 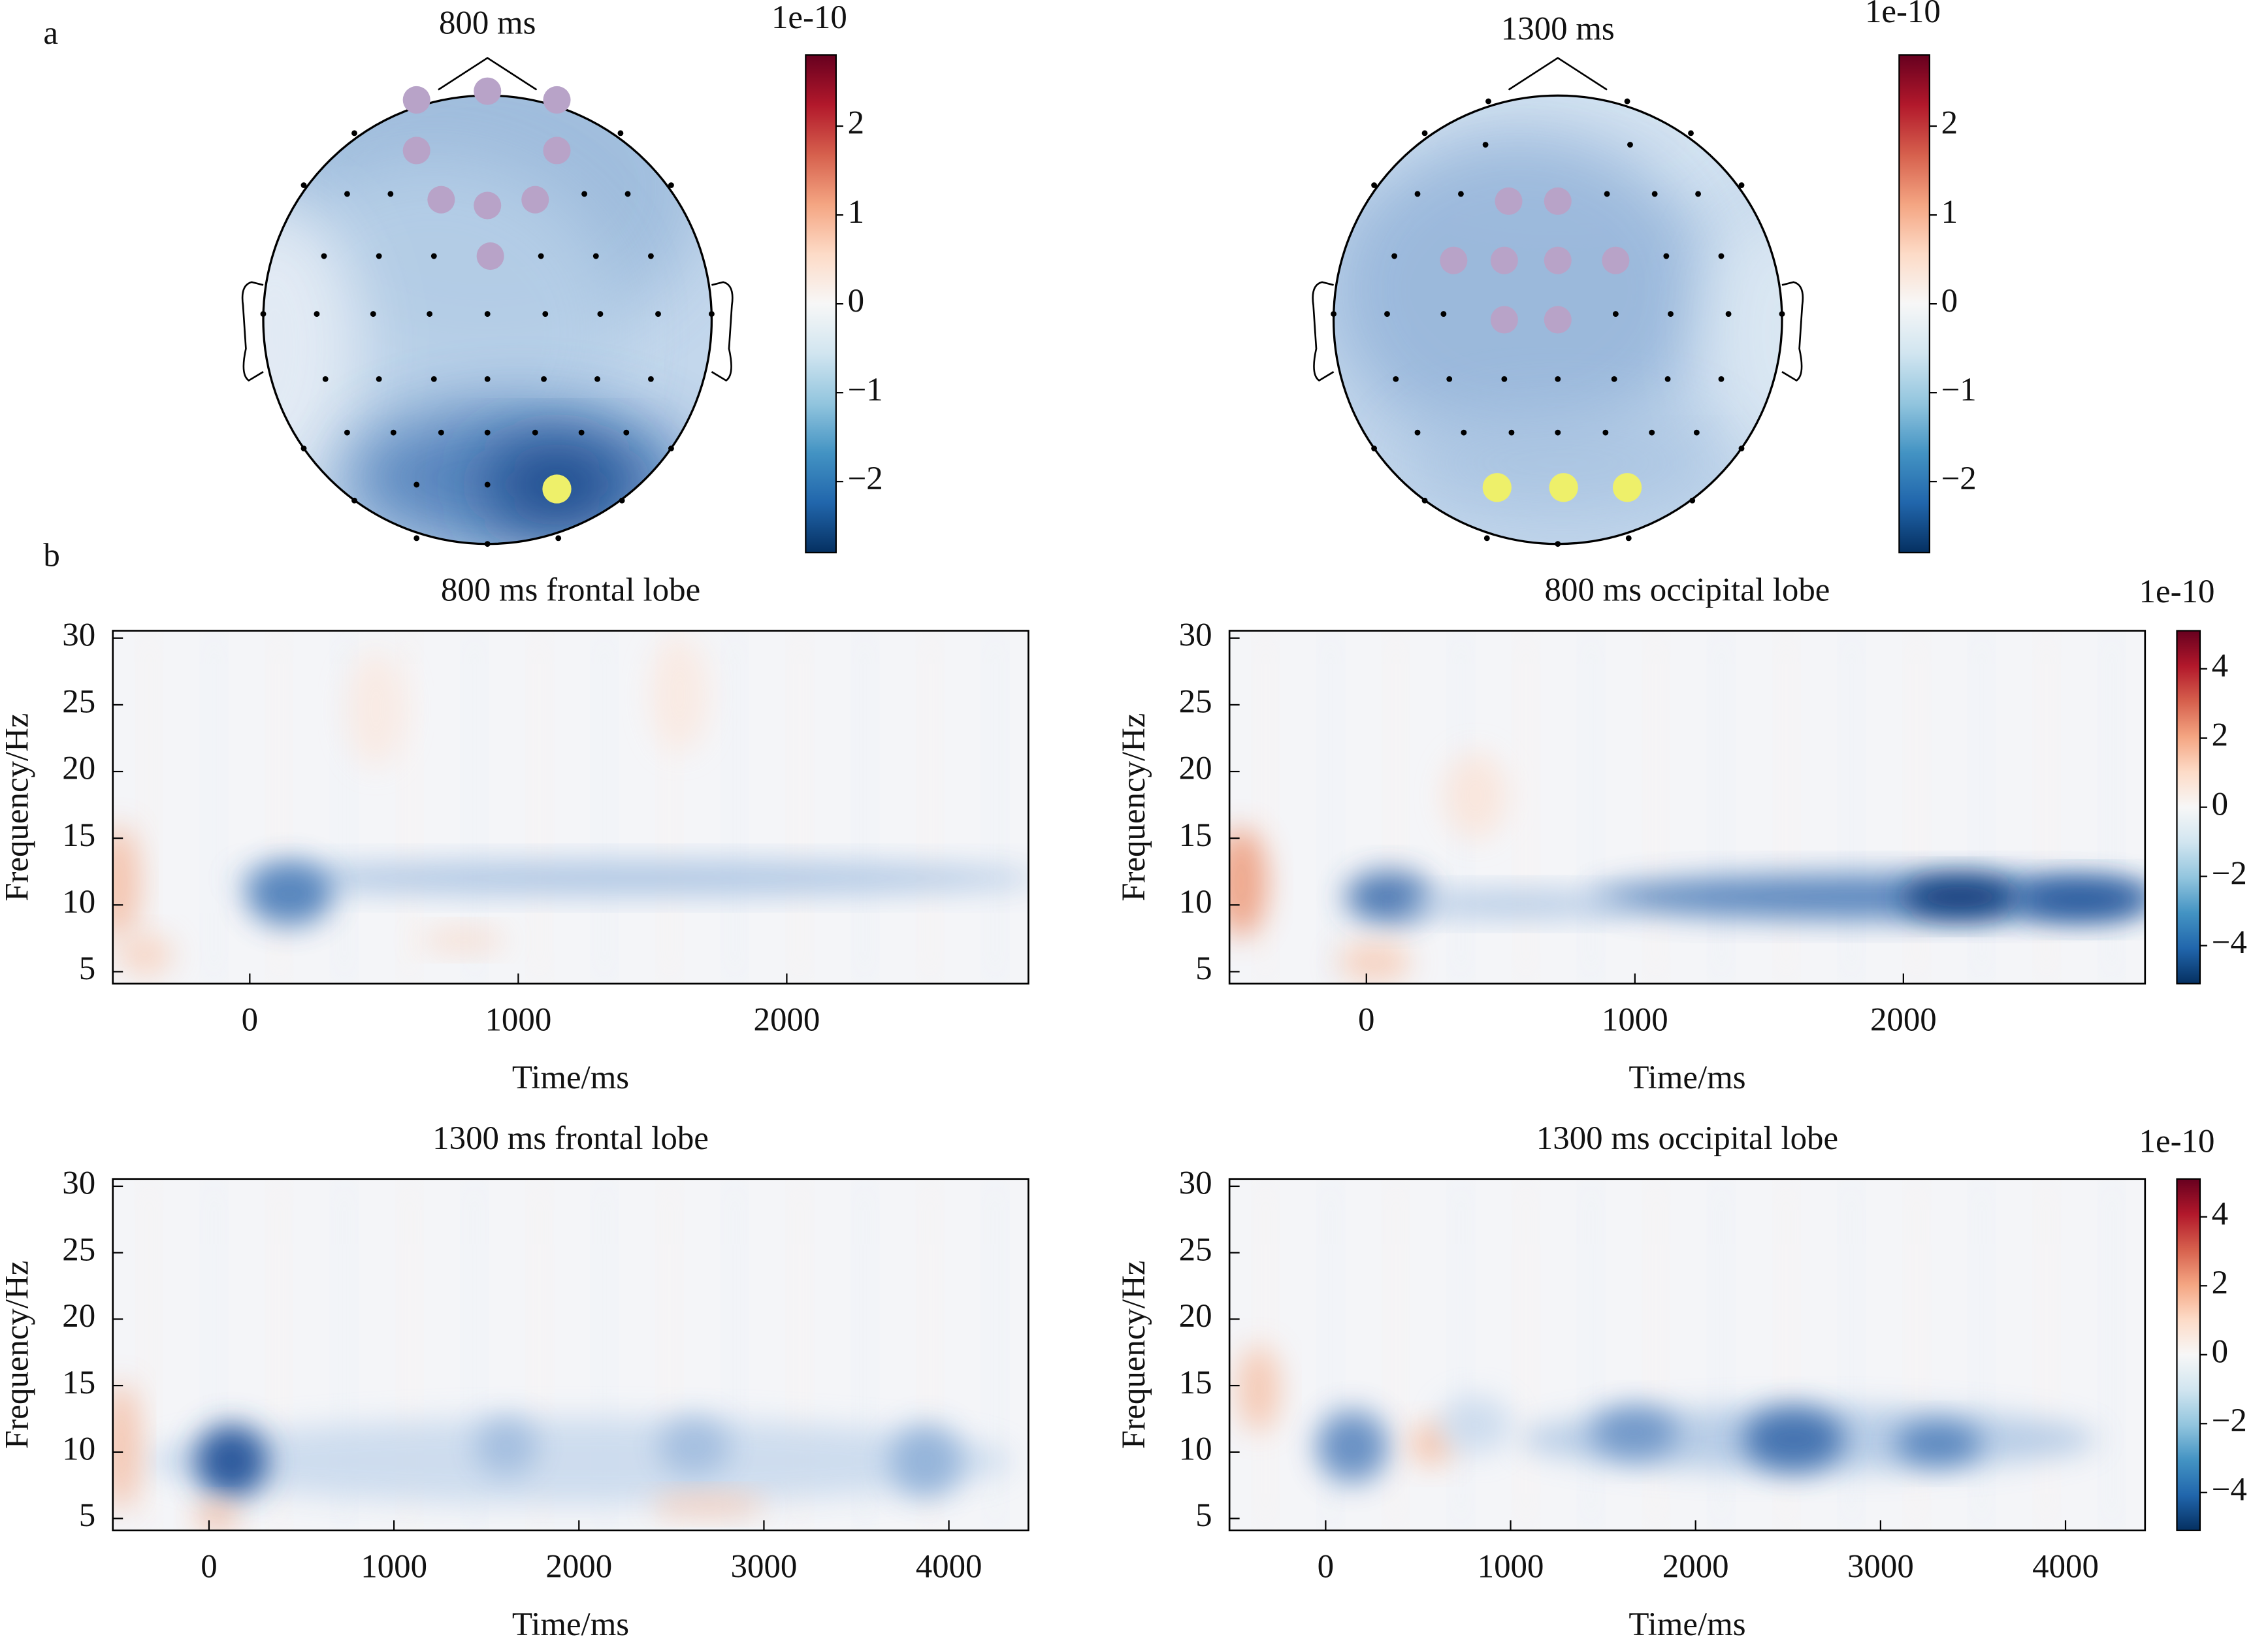 I want to click on y-tick-label: 15, so click(x=78, y=1383).